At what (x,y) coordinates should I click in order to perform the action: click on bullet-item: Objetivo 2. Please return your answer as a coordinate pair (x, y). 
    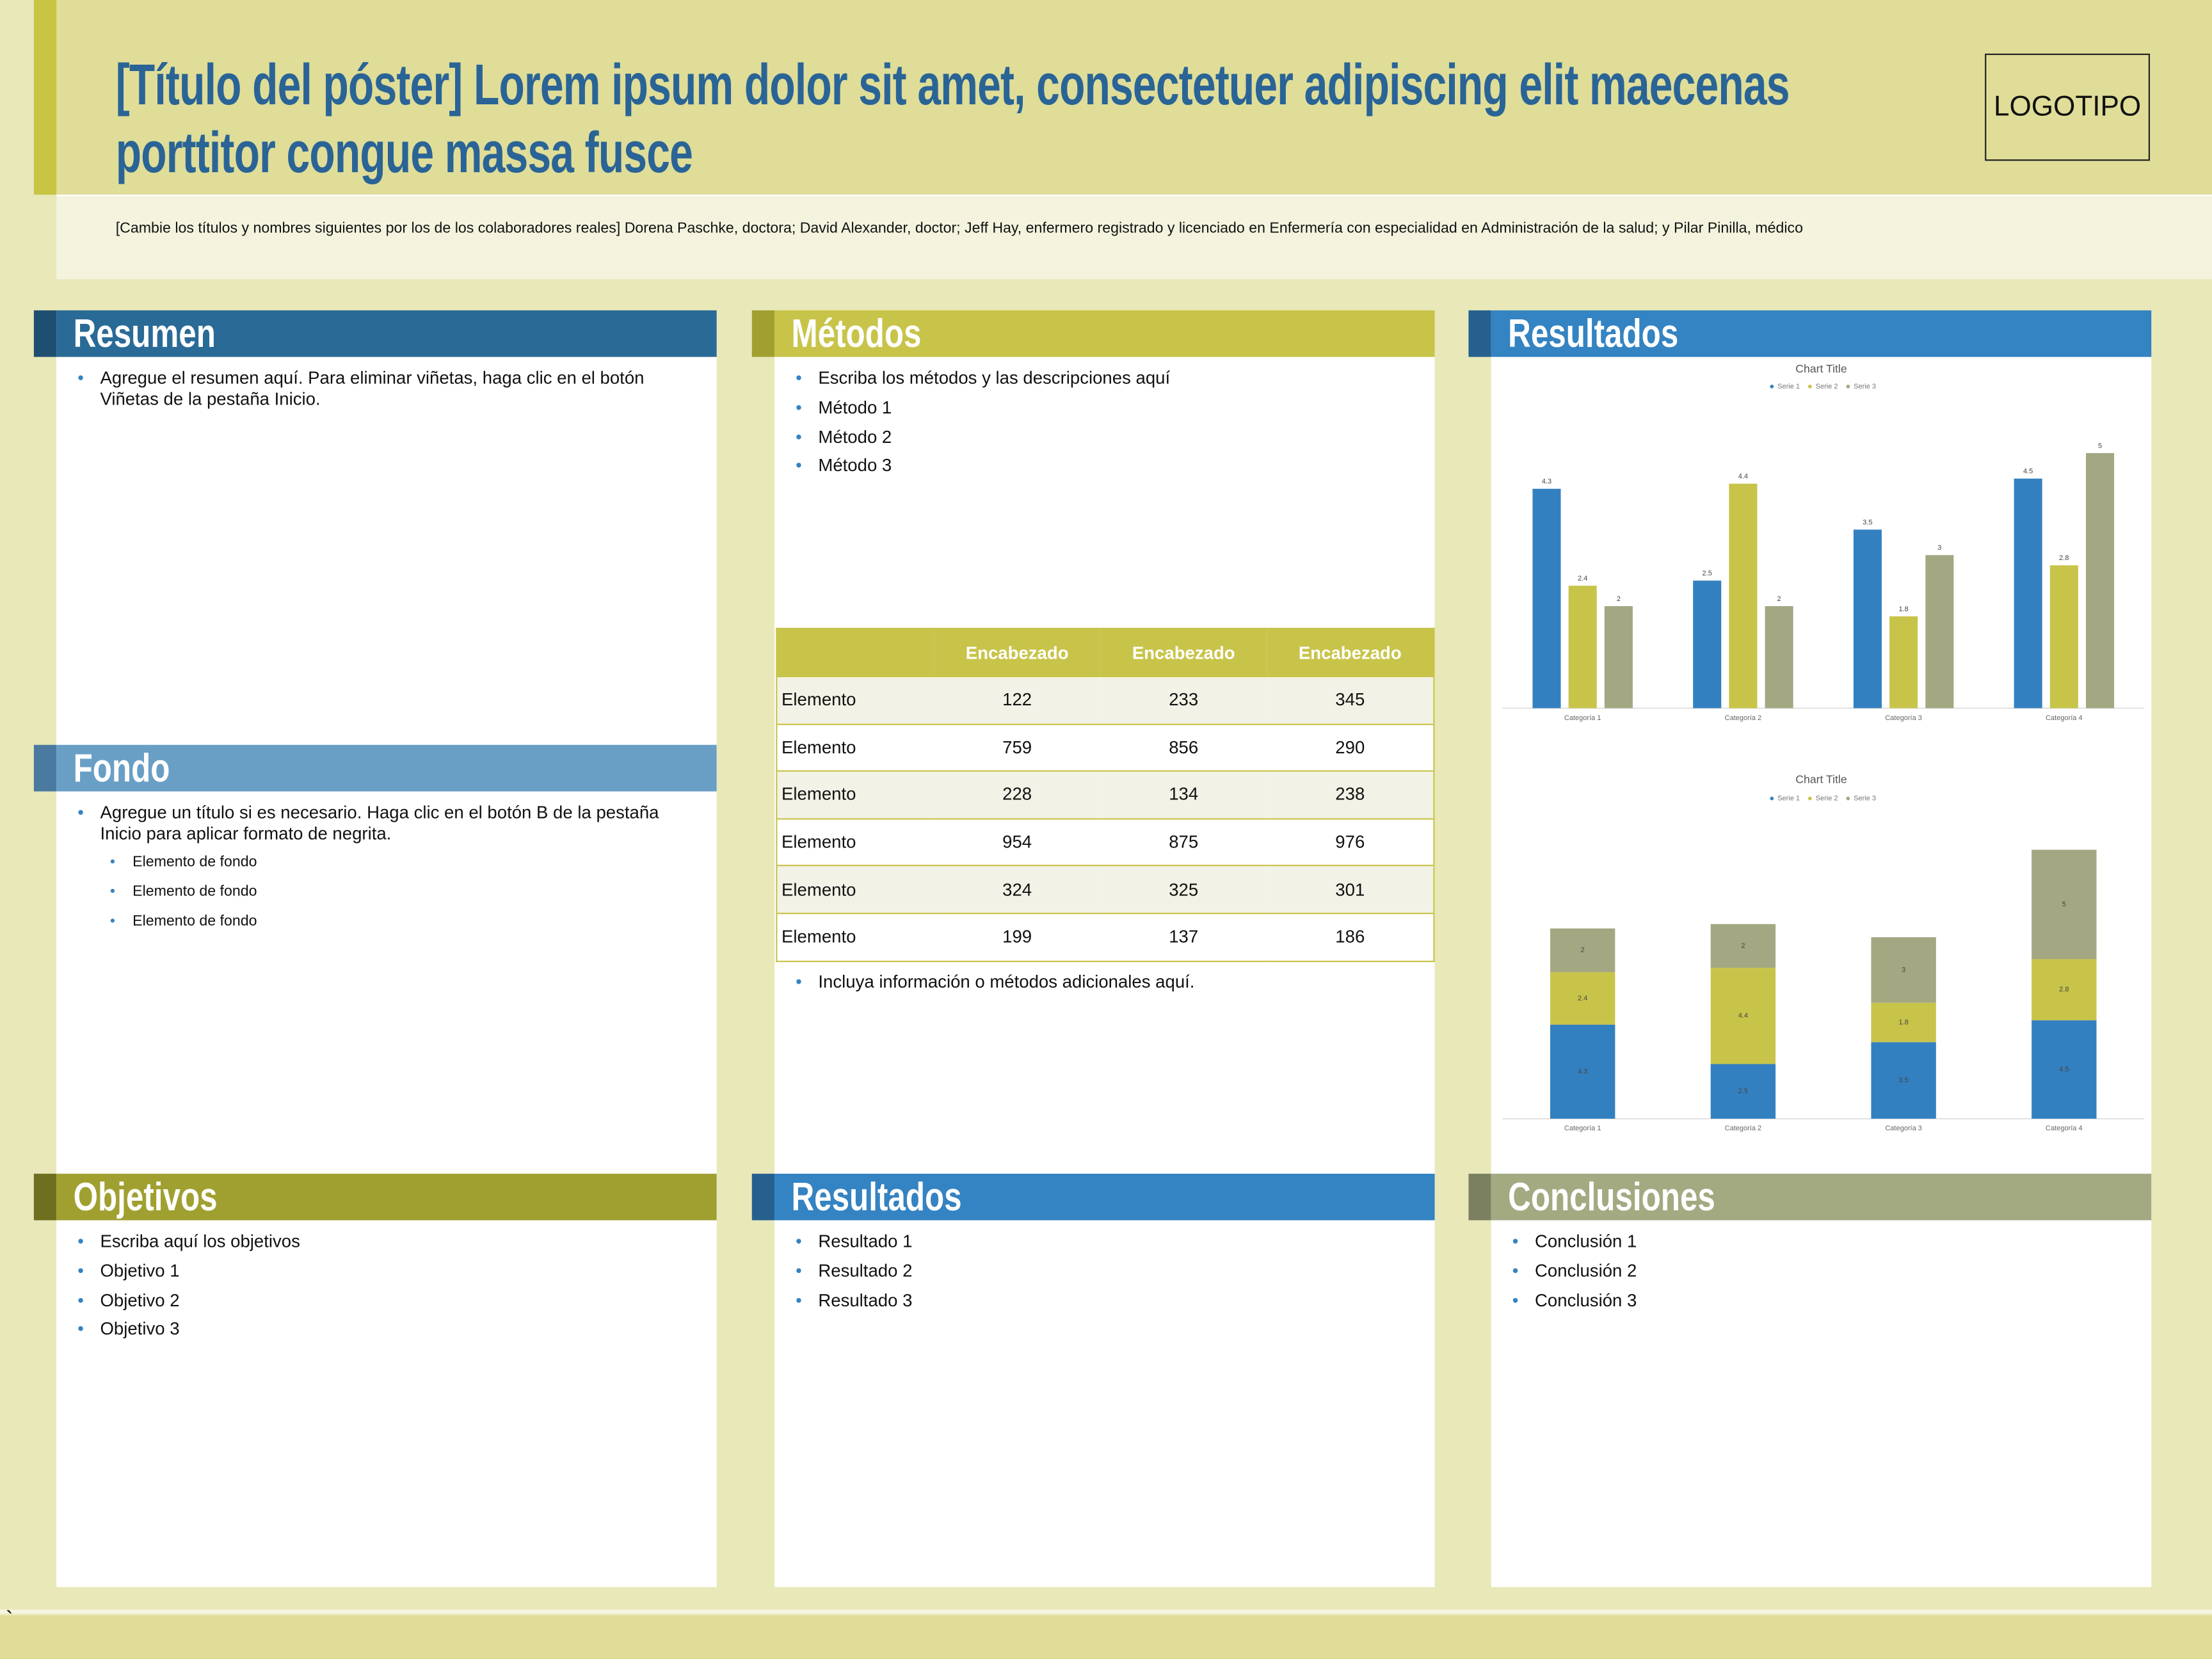
    Looking at the image, I should click on (386, 1300).